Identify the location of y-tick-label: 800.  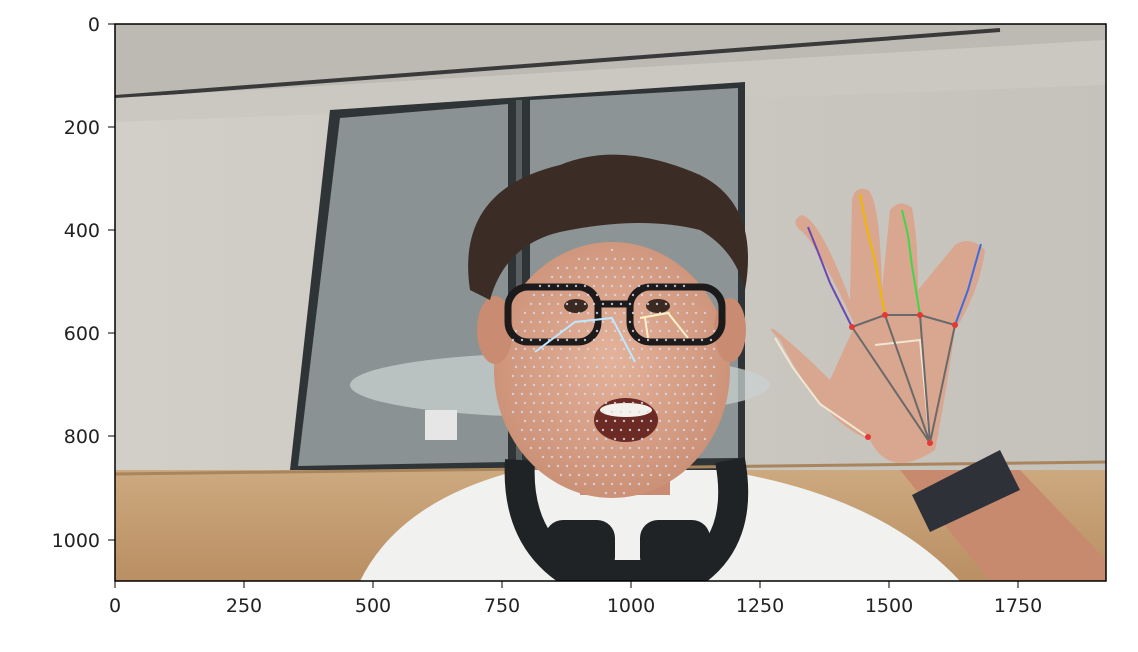
(82, 437).